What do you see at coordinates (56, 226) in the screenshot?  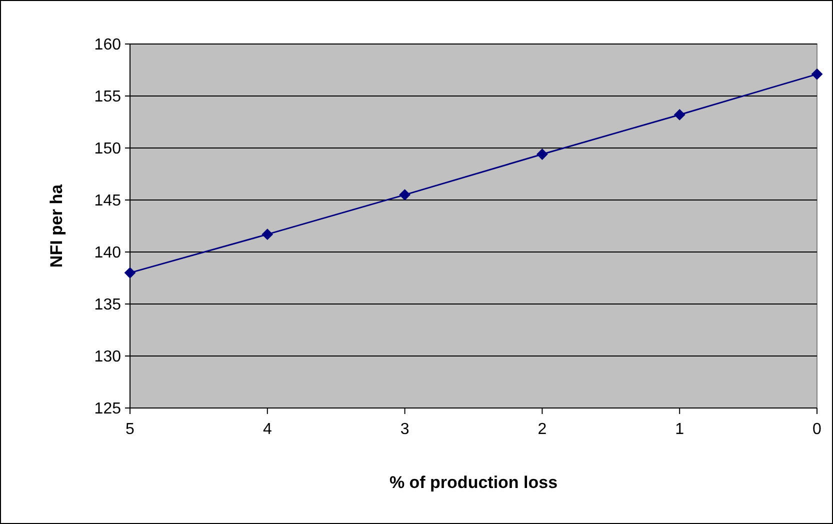 I see `y-axis-title: NFI per ha` at bounding box center [56, 226].